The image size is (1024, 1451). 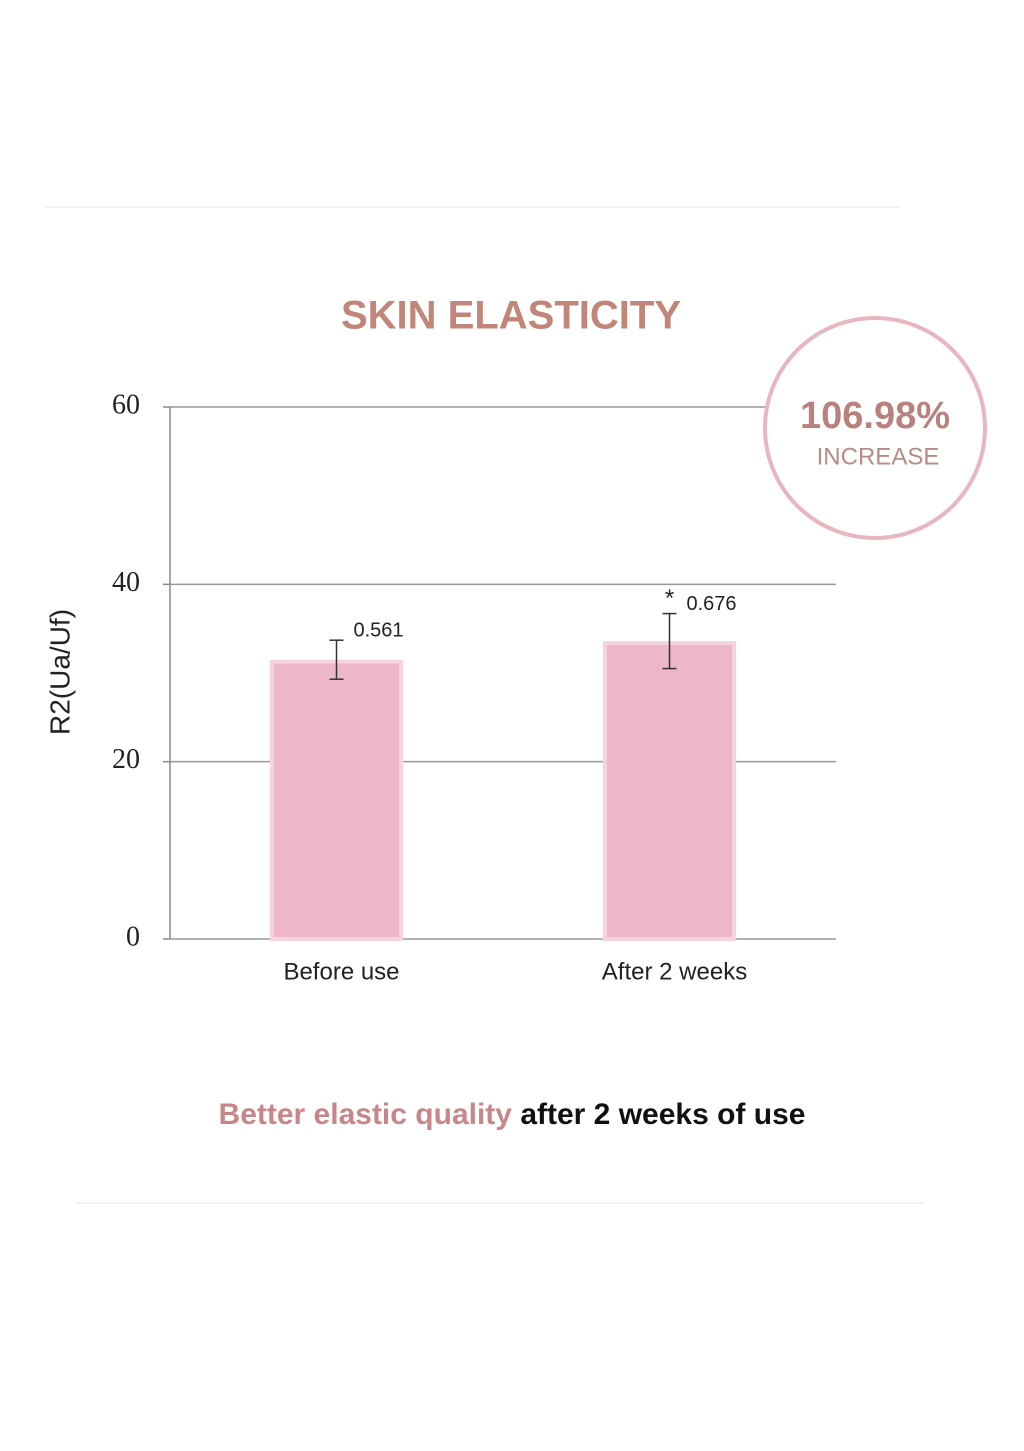 I want to click on y-tick-label: 60, so click(x=126, y=404).